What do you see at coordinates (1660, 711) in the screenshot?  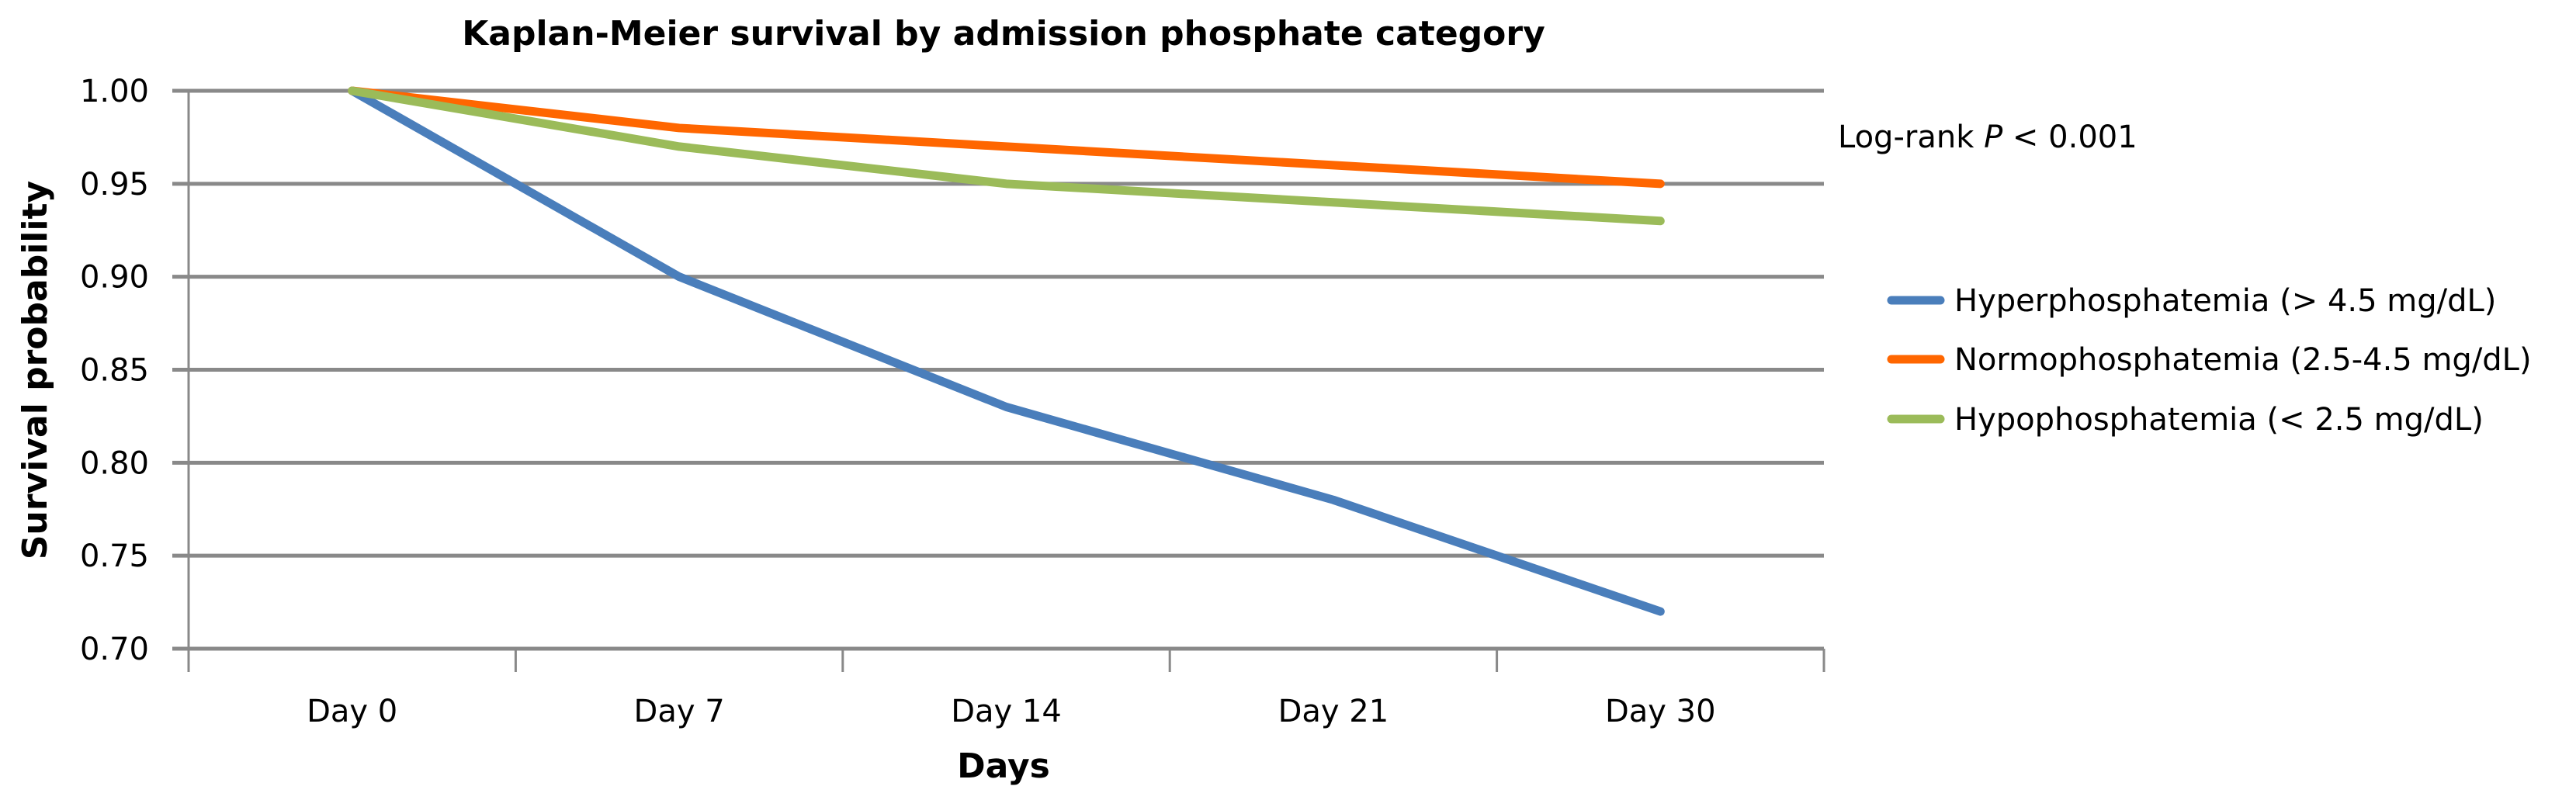 I see `x-tick-label: Day 30` at bounding box center [1660, 711].